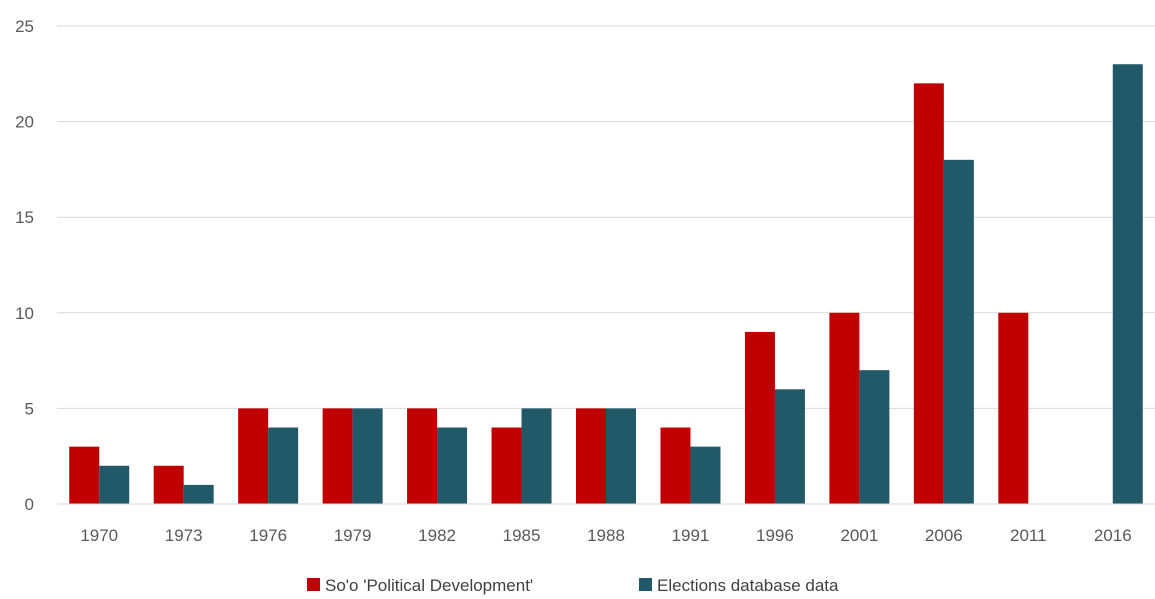 This screenshot has width=1155, height=599. Describe the element at coordinates (268, 535) in the screenshot. I see `x-tick-label: 1976` at that location.